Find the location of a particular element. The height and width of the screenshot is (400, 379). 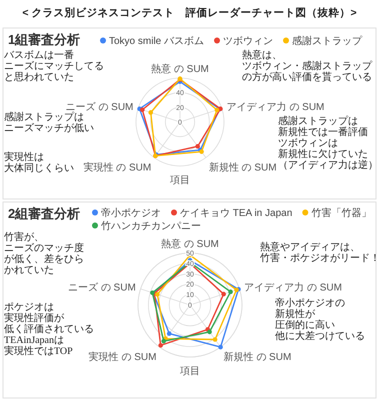

legend-label: Tokyo smile バスボム is located at coordinates (156, 41).